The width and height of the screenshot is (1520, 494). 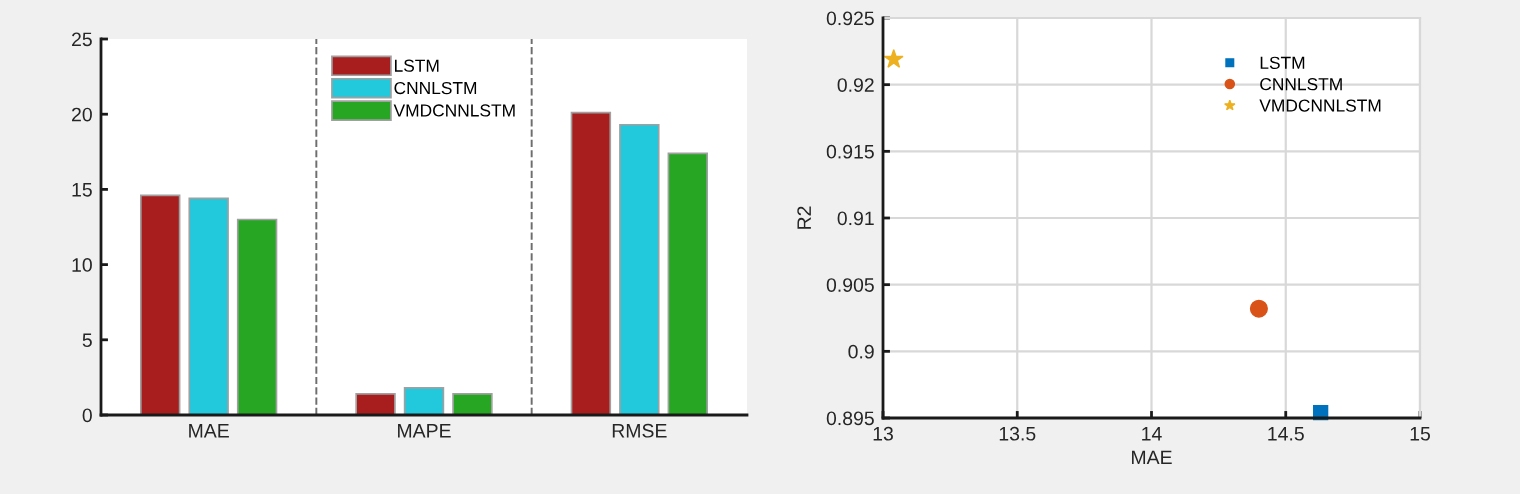 What do you see at coordinates (82, 39) in the screenshot?
I see `y-tick-label: 25` at bounding box center [82, 39].